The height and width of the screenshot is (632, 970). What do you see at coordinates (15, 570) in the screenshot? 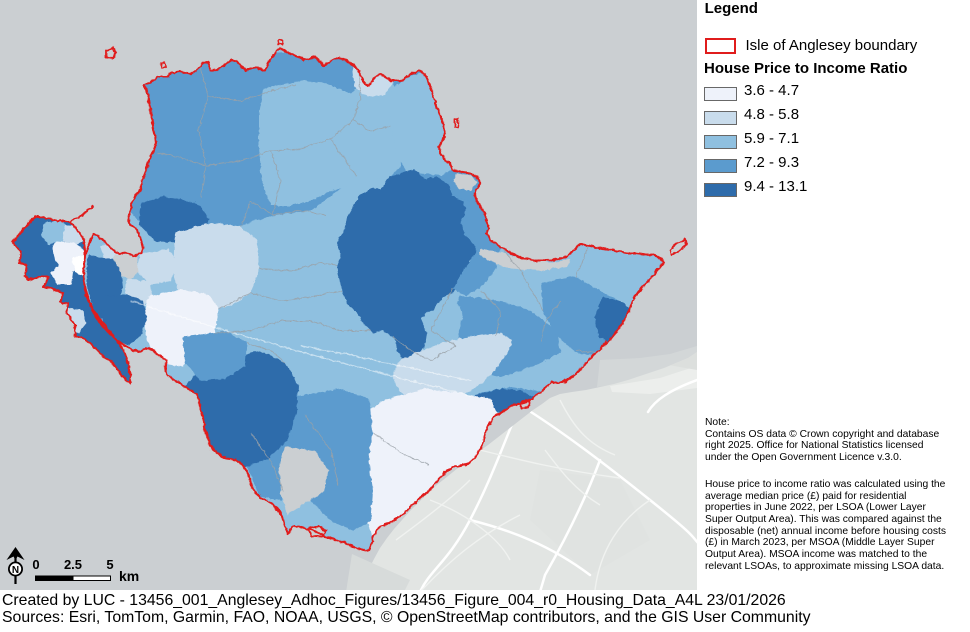
I see `svg-text: N` at bounding box center [15, 570].